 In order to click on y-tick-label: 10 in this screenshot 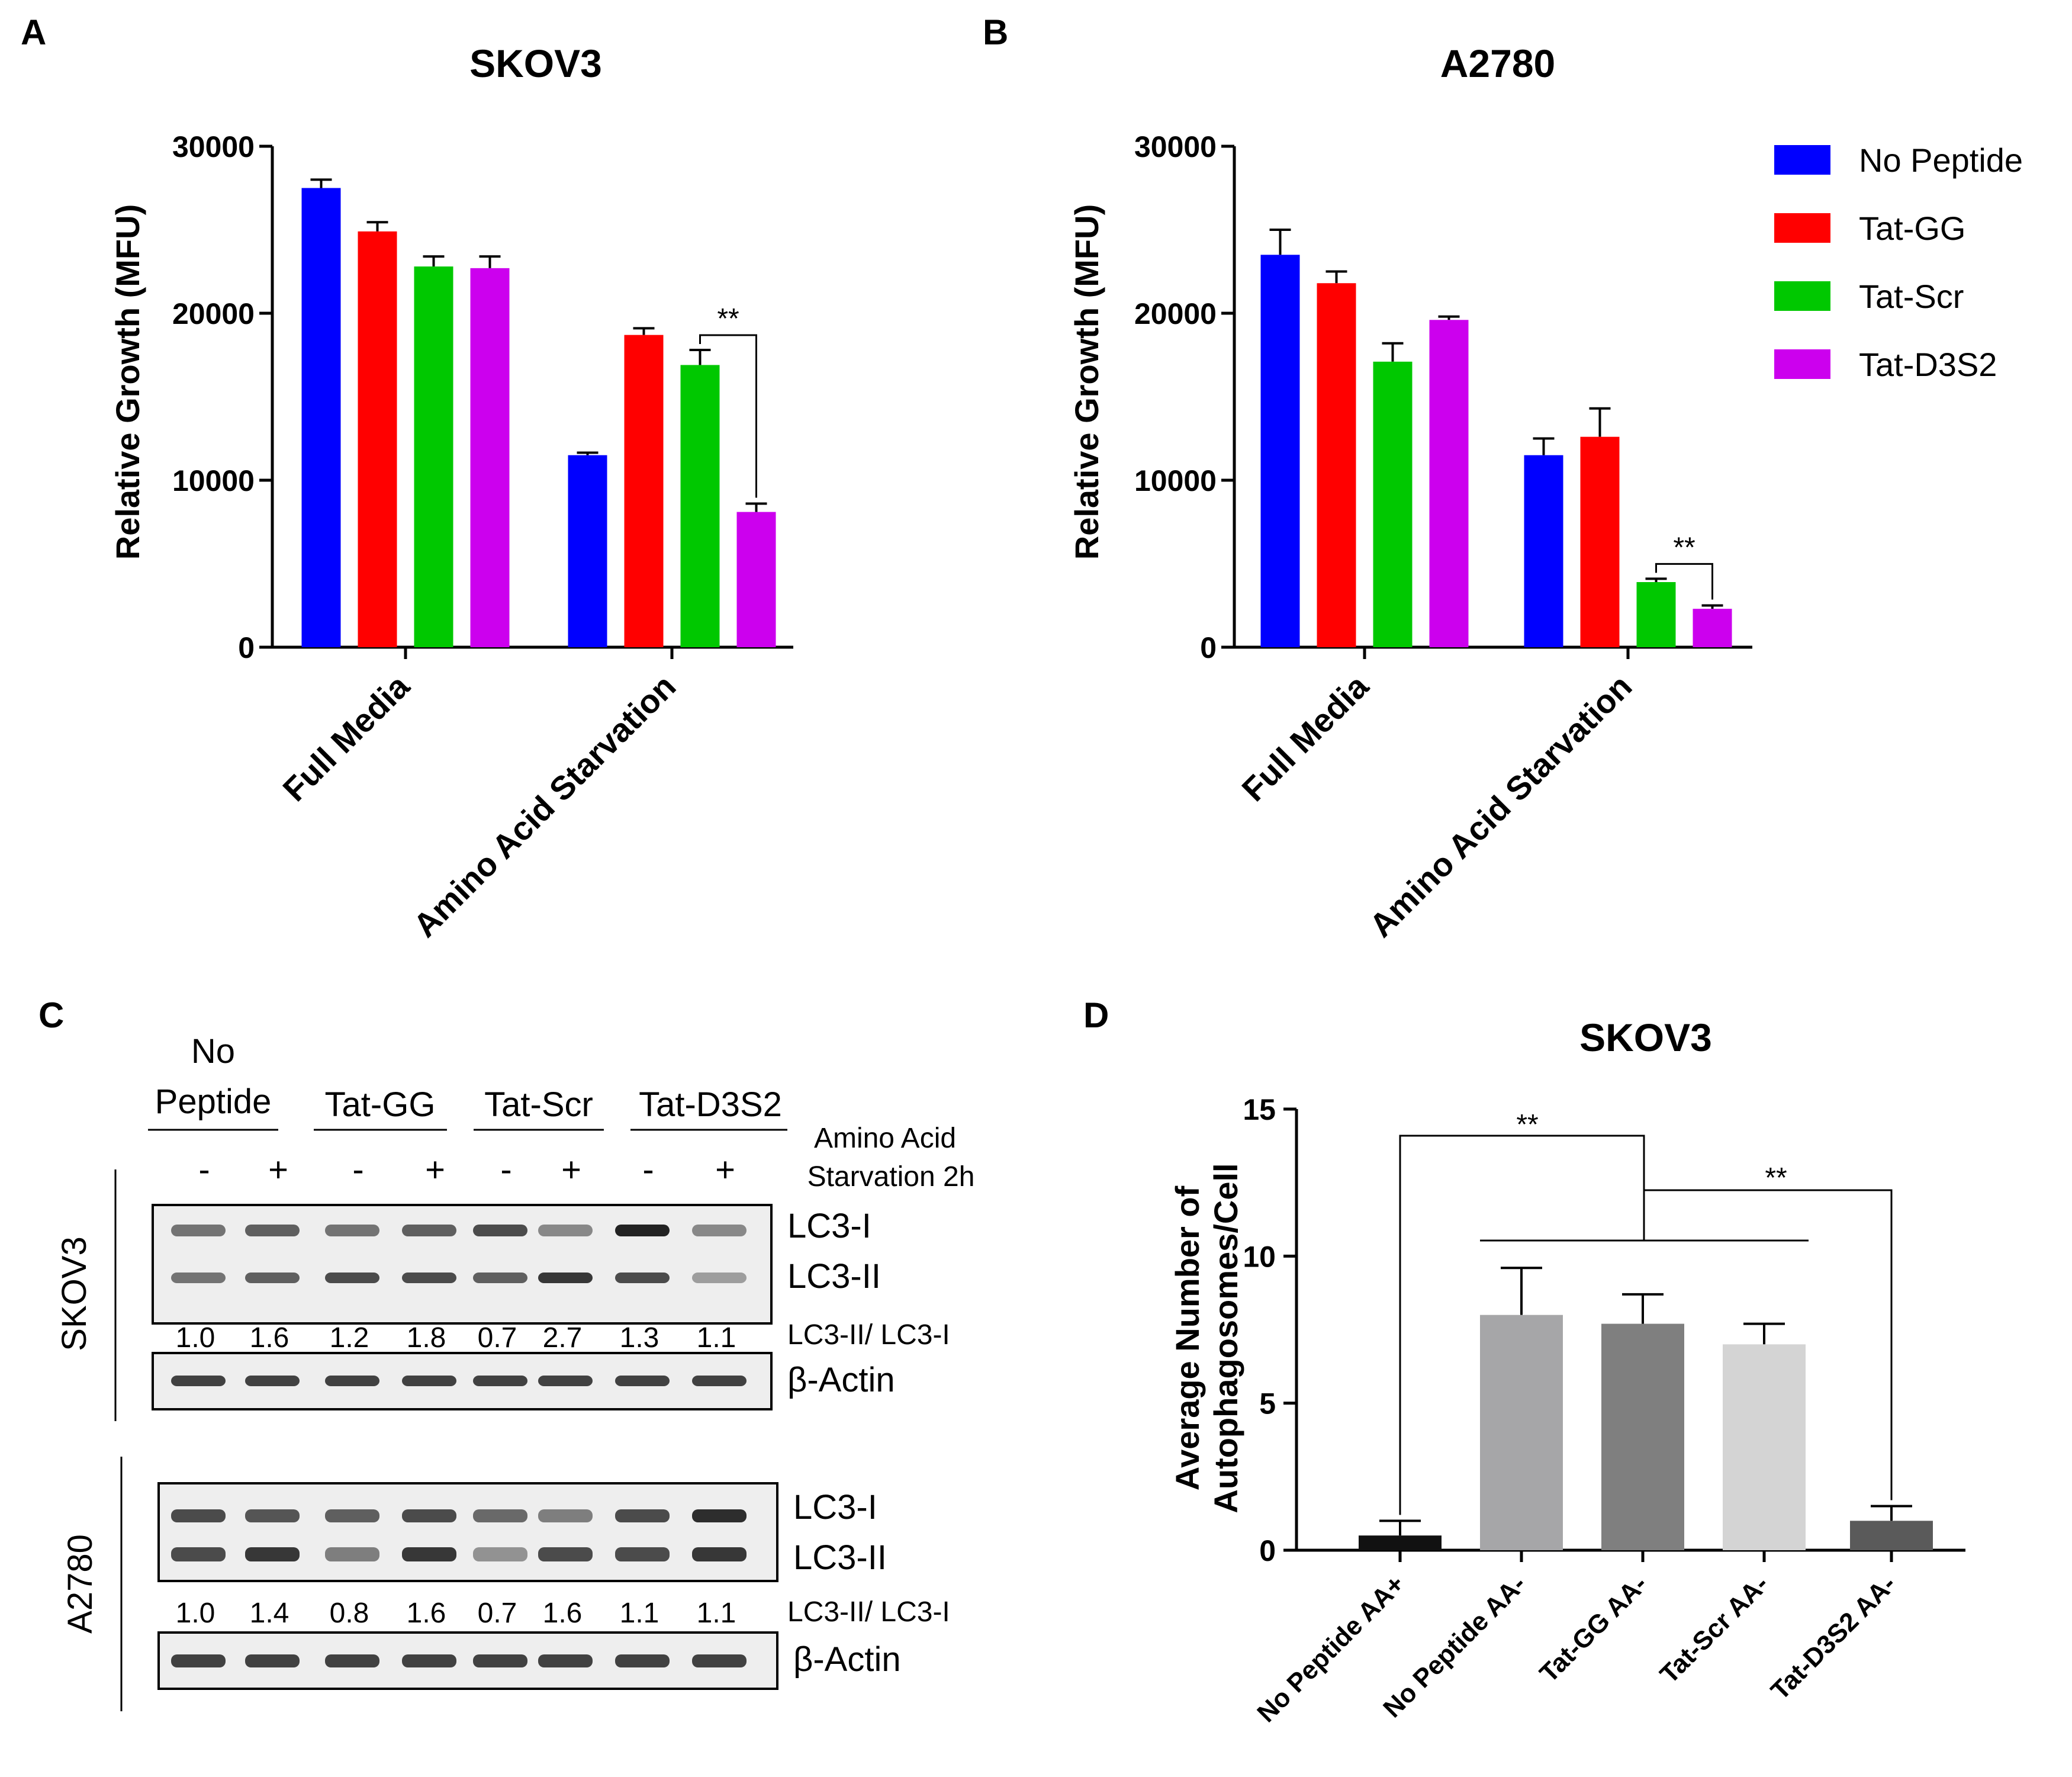, I will do `click(1259, 1256)`.